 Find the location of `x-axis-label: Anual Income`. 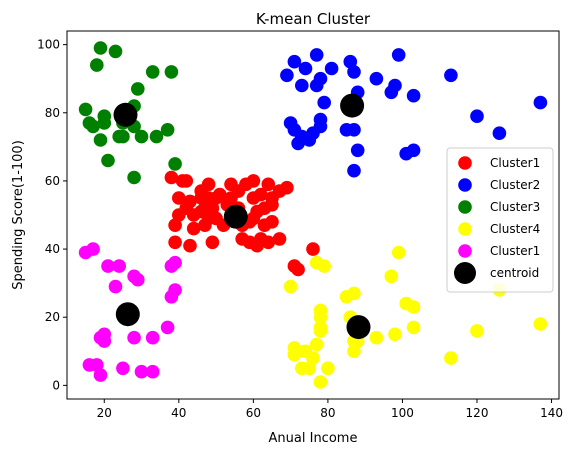

x-axis-label: Anual Income is located at coordinates (313, 438).